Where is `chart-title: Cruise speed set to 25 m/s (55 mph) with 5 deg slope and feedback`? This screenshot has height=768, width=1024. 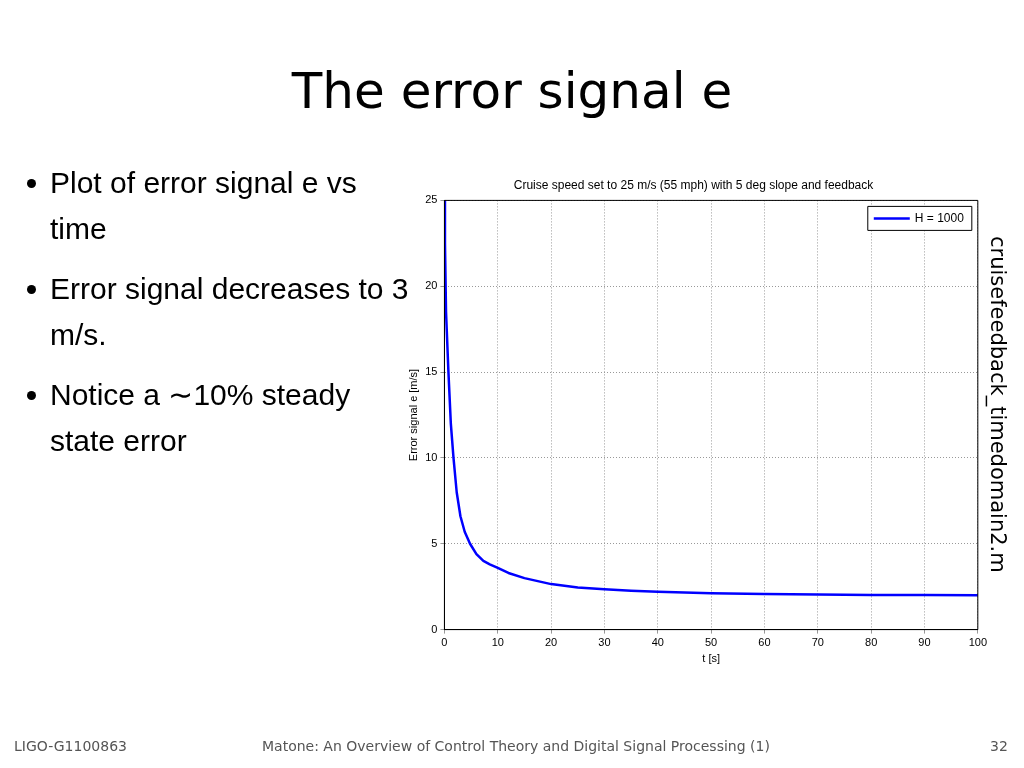 chart-title: Cruise speed set to 25 m/s (55 mph) with 5 deg slope and feedback is located at coordinates (694, 184).